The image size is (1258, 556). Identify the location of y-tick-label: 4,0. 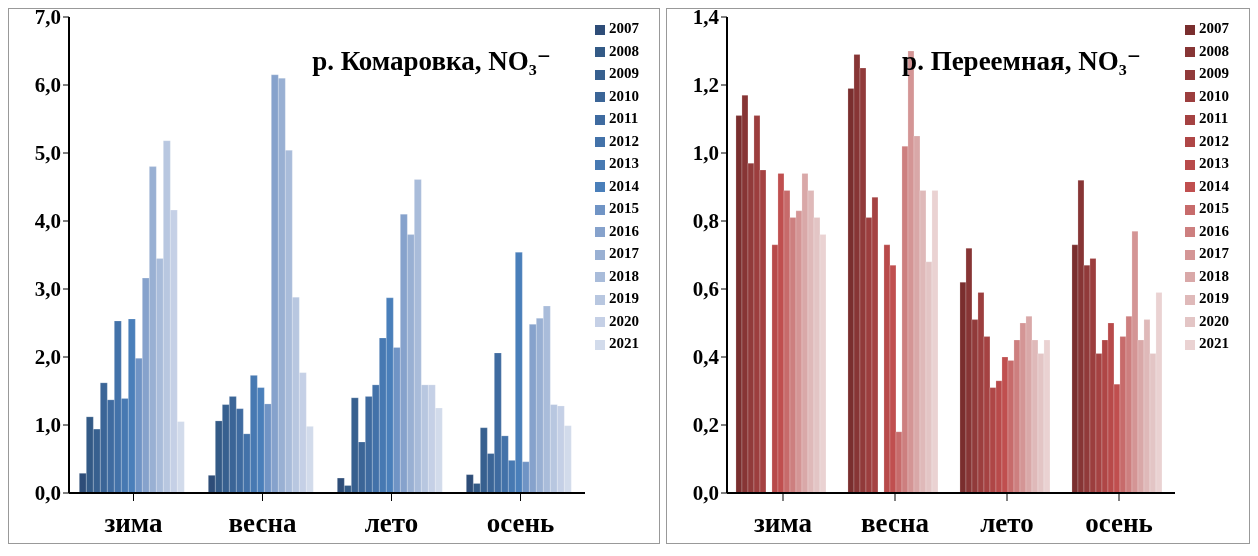
(47, 221).